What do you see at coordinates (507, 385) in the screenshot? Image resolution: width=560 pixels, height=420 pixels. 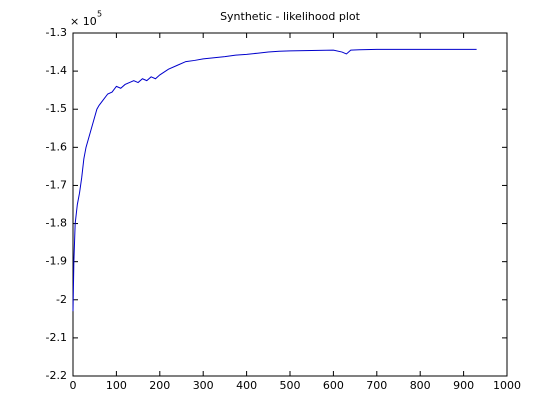 I see `x-tick-label: 1000` at bounding box center [507, 385].